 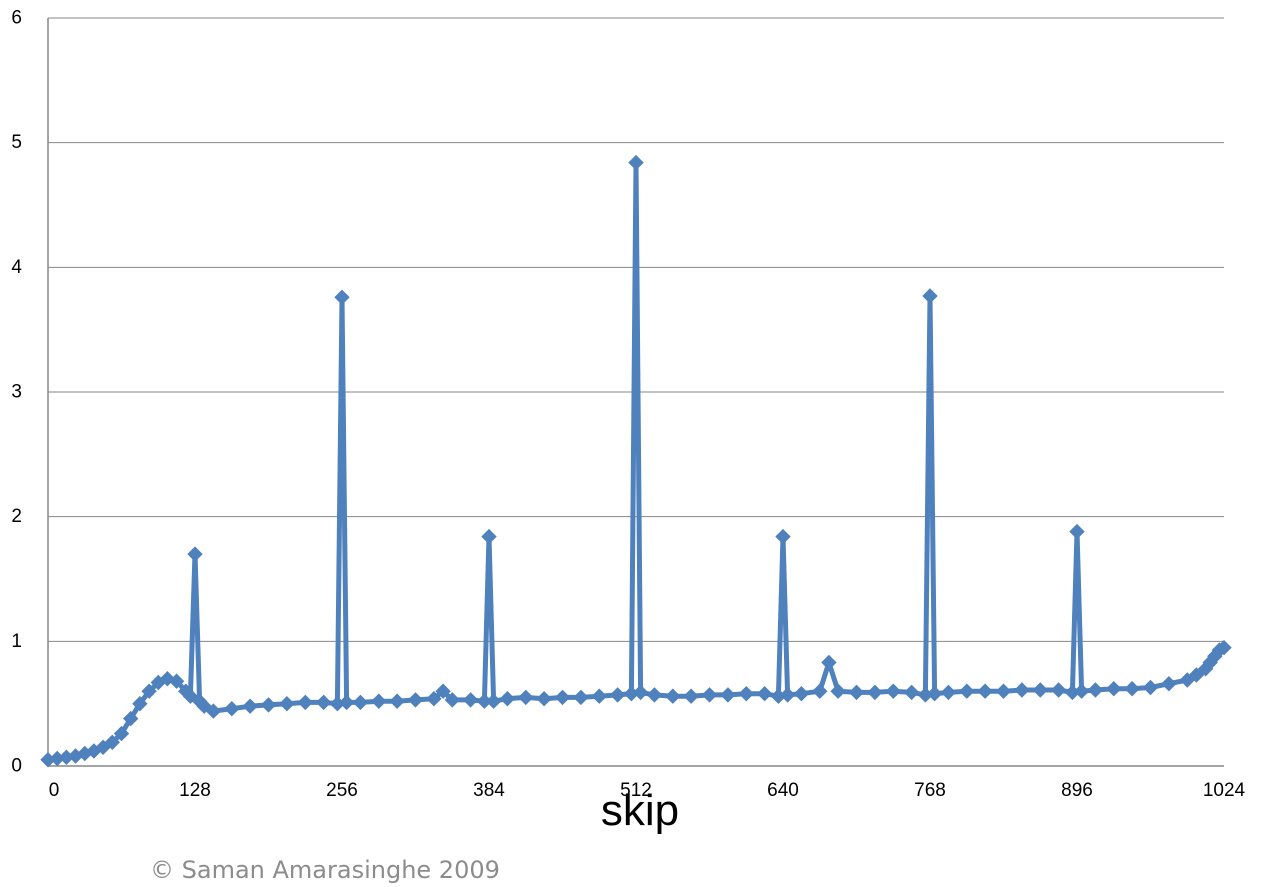 What do you see at coordinates (325, 870) in the screenshot?
I see `copyright-text: © Saman Amarasinghe 2009` at bounding box center [325, 870].